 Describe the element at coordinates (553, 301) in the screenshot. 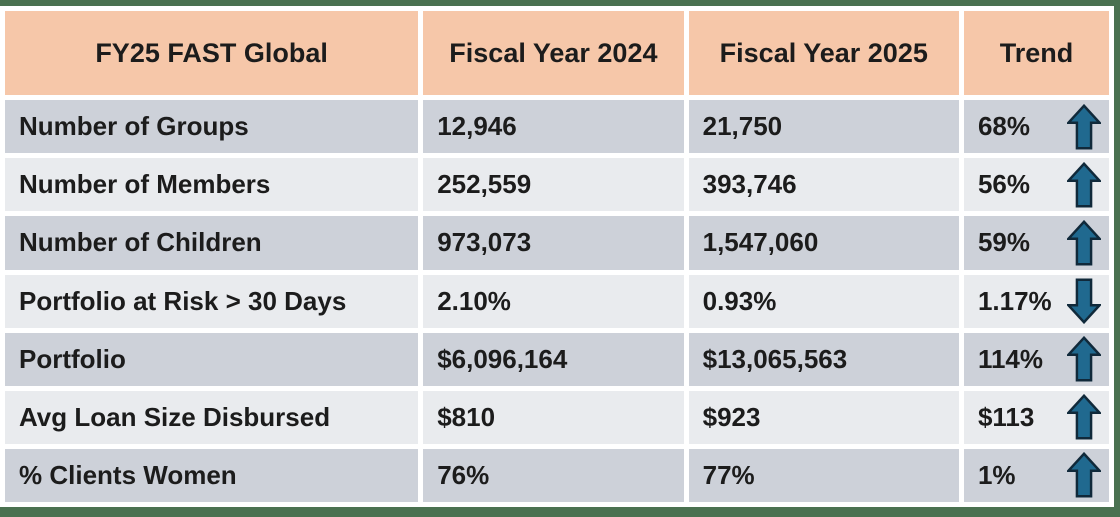

I see `fy2024-value: 2.10%` at that location.